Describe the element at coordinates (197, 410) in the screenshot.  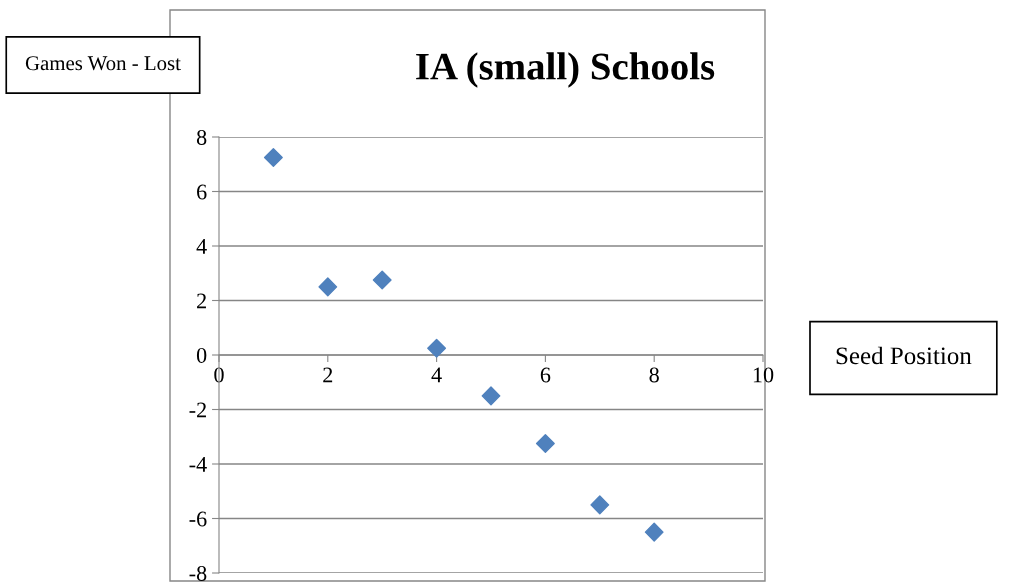
I see `y-tick-label: -2` at that location.